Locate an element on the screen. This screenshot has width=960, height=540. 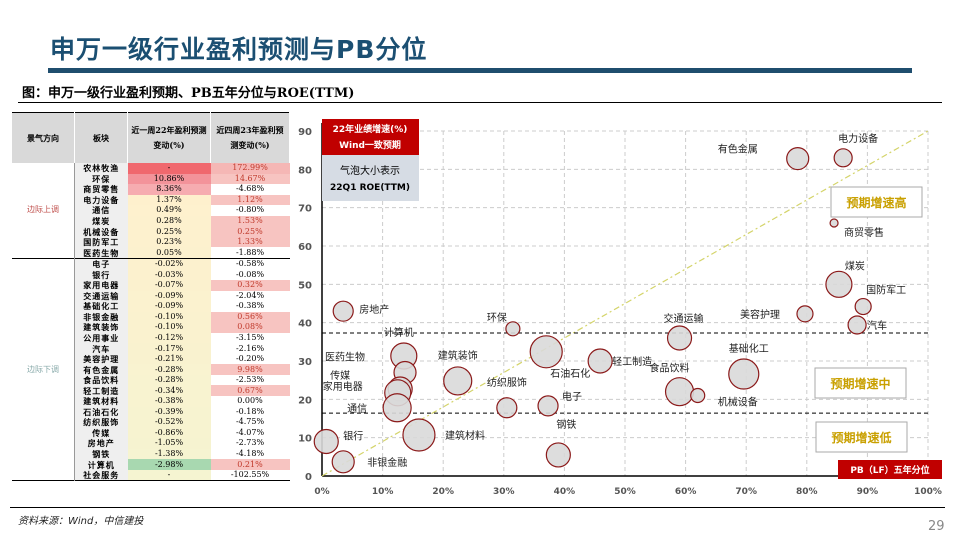
table-row: 非银金融 -0.10% 0.56% is located at coordinates (151, 317).